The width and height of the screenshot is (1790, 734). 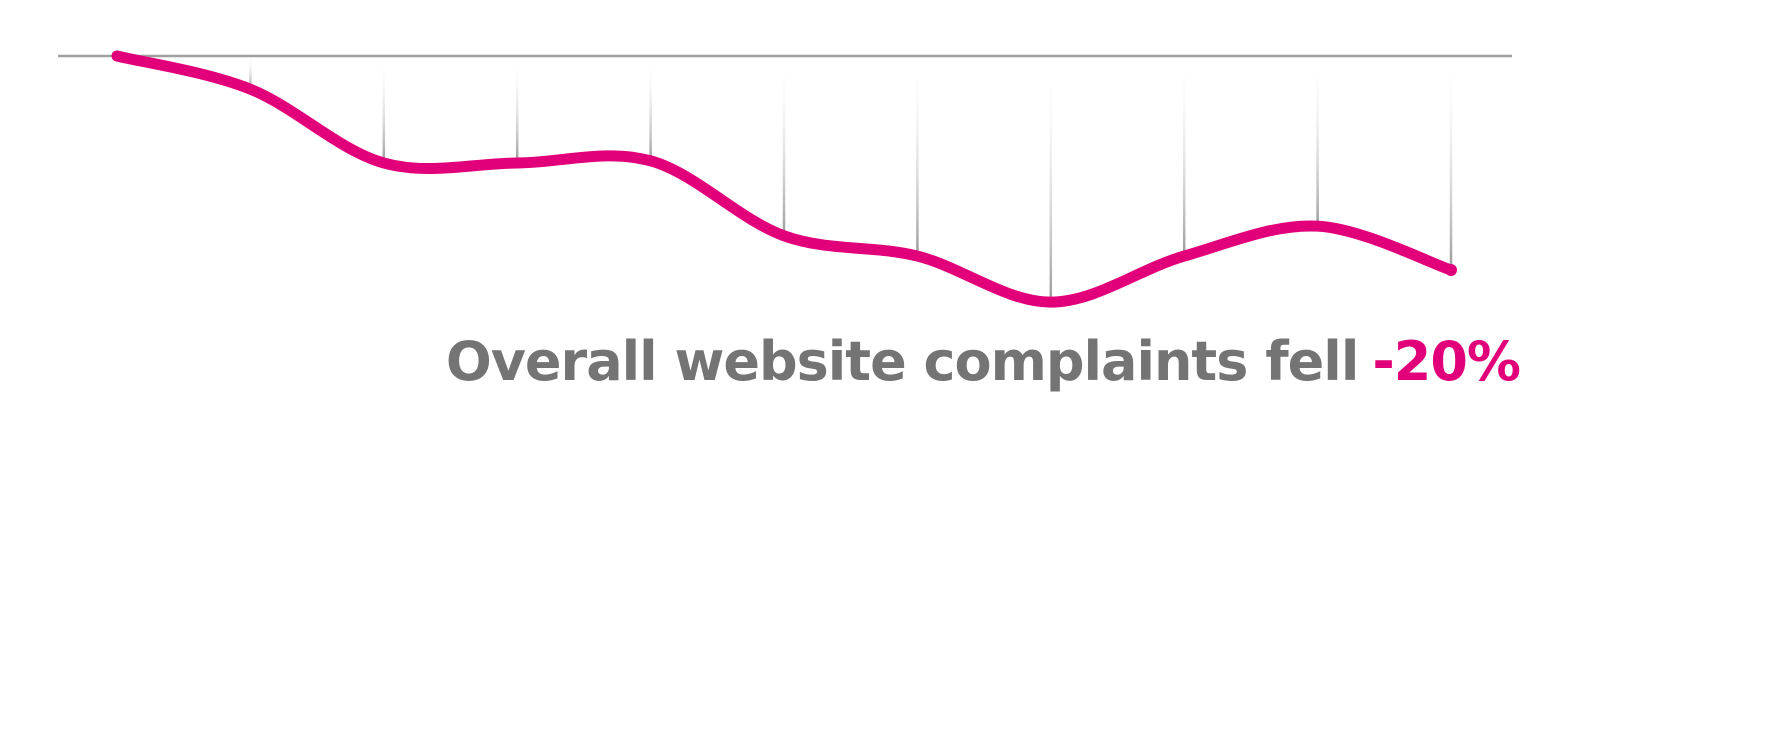 I want to click on caption: Overall website complaints fell -20%, so click(x=983, y=361).